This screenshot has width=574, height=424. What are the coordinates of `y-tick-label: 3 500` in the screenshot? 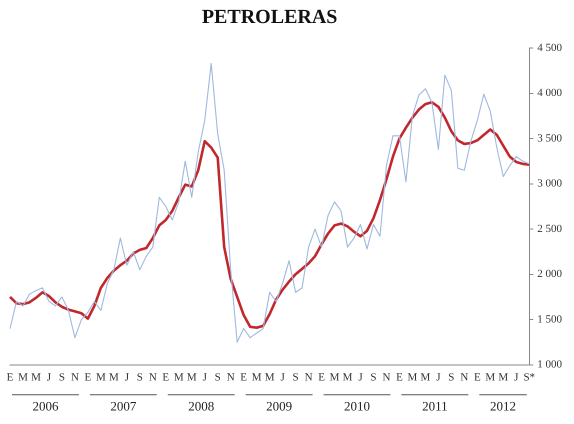 It's located at (549, 138).